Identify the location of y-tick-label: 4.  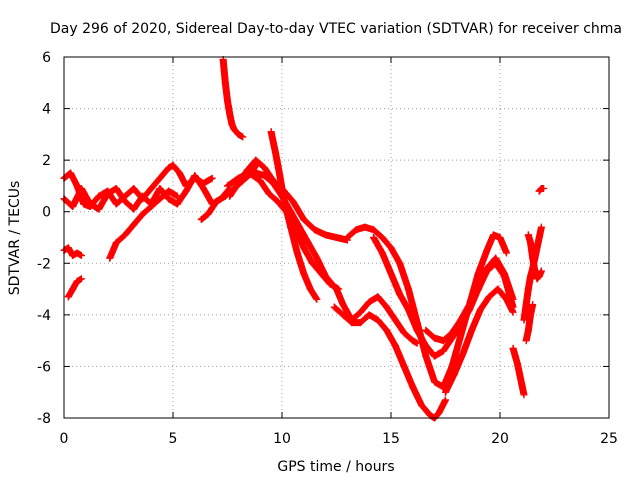
(46, 110).